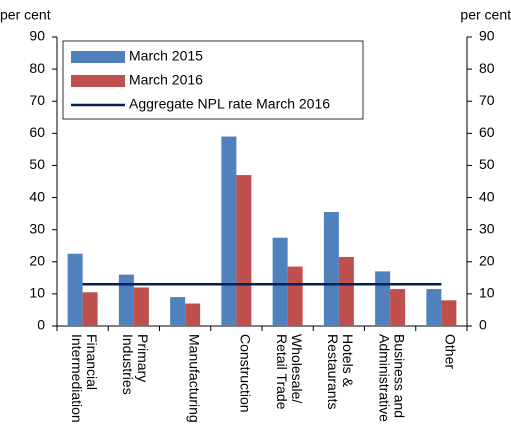 Image resolution: width=511 pixels, height=437 pixels. What do you see at coordinates (487, 228) in the screenshot?
I see `y2-tick-label: 30` at bounding box center [487, 228].